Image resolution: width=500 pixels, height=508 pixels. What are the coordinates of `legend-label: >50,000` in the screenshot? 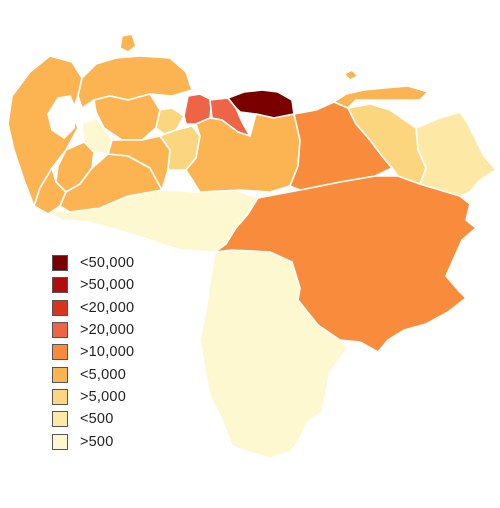 It's located at (107, 285).